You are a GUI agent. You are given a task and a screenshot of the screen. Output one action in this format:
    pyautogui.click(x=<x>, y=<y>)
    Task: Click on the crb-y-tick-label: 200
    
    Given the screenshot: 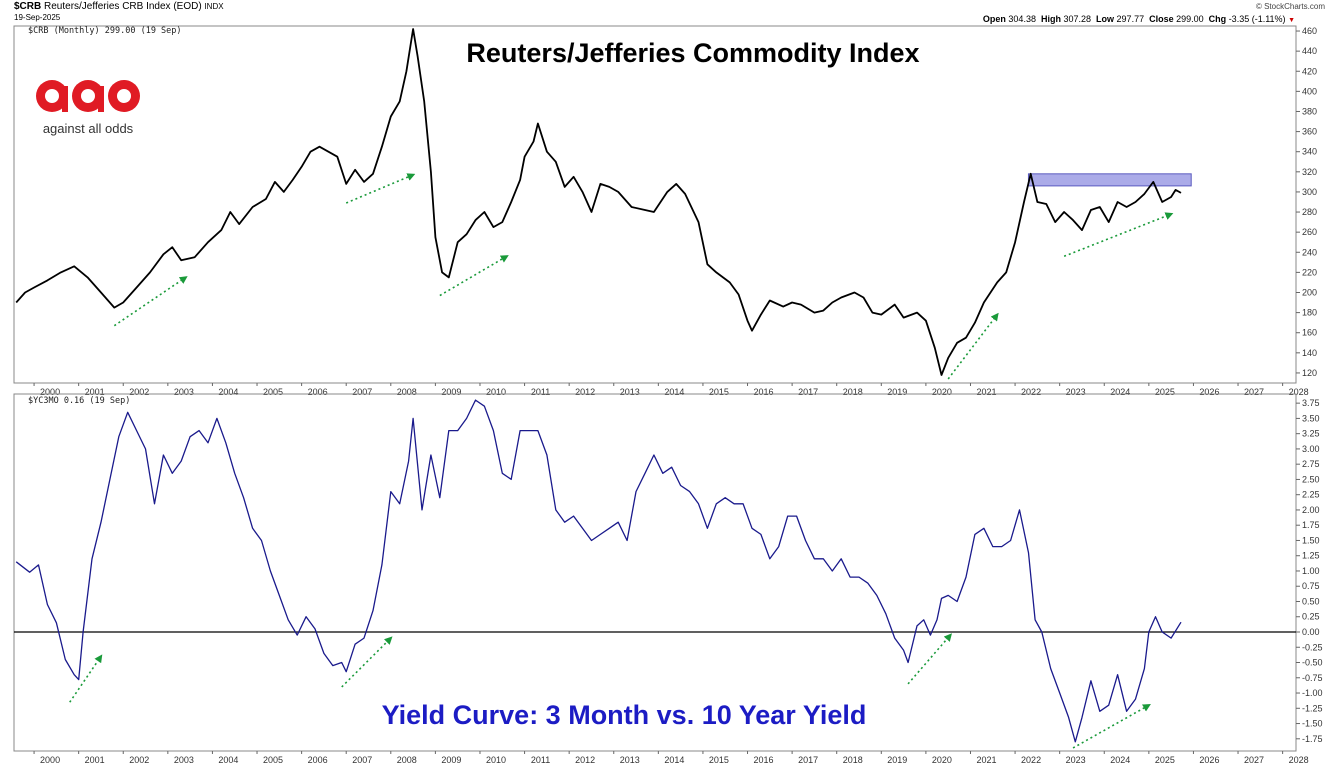 What is the action you would take?
    pyautogui.click(x=1309, y=292)
    